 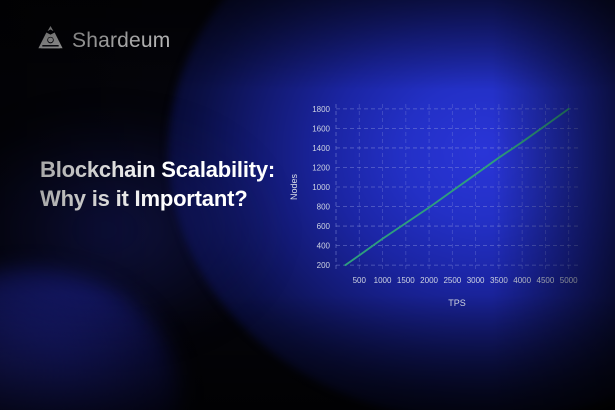 I want to click on chart-x-tick-labels: 500 1000 1500 2000 2500 3000 3500 4000 4500 5000, so click(x=466, y=280).